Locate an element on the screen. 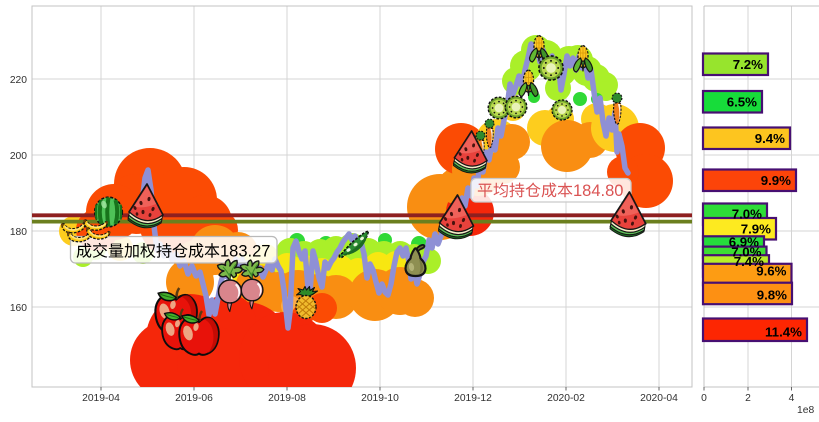 This screenshot has width=819, height=422. svg-text: 11.4% is located at coordinates (783, 332).